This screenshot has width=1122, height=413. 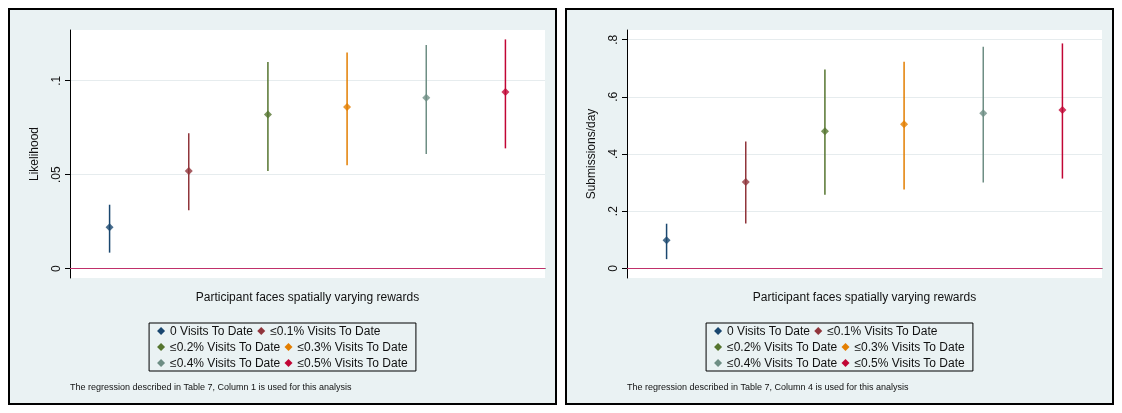 I want to click on text: The regression described in Table 7, Column 4 is used for this analysis, so click(x=768, y=386).